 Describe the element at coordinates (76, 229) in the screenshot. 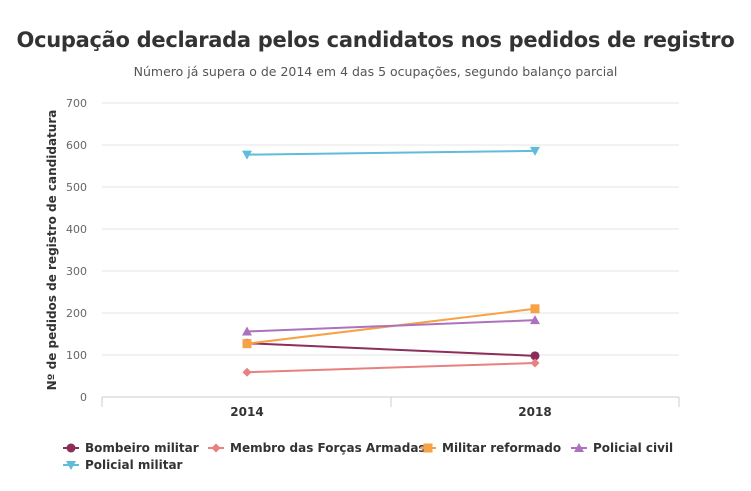

I see `y-tick-label: 400` at that location.